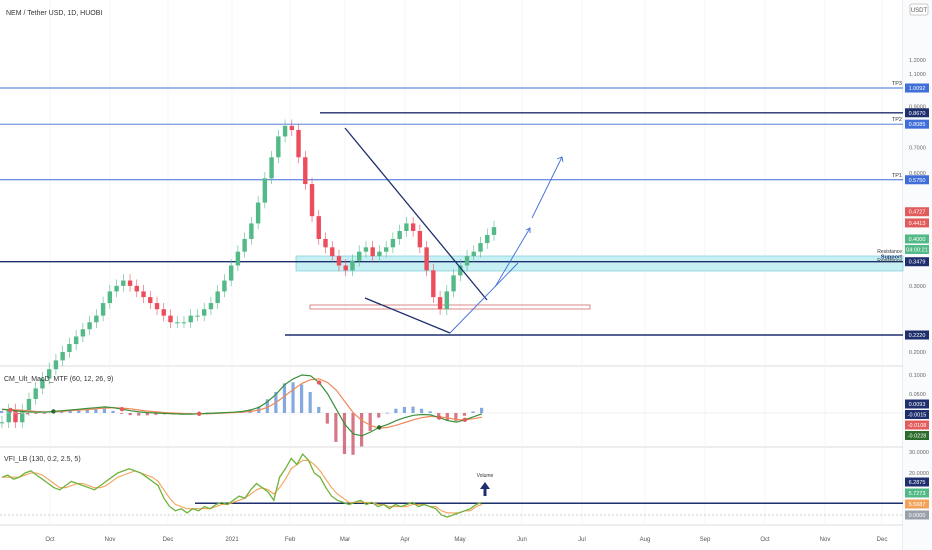 The image size is (932, 550). What do you see at coordinates (404, 540) in the screenshot?
I see `x-tick-label: Apr` at bounding box center [404, 540].